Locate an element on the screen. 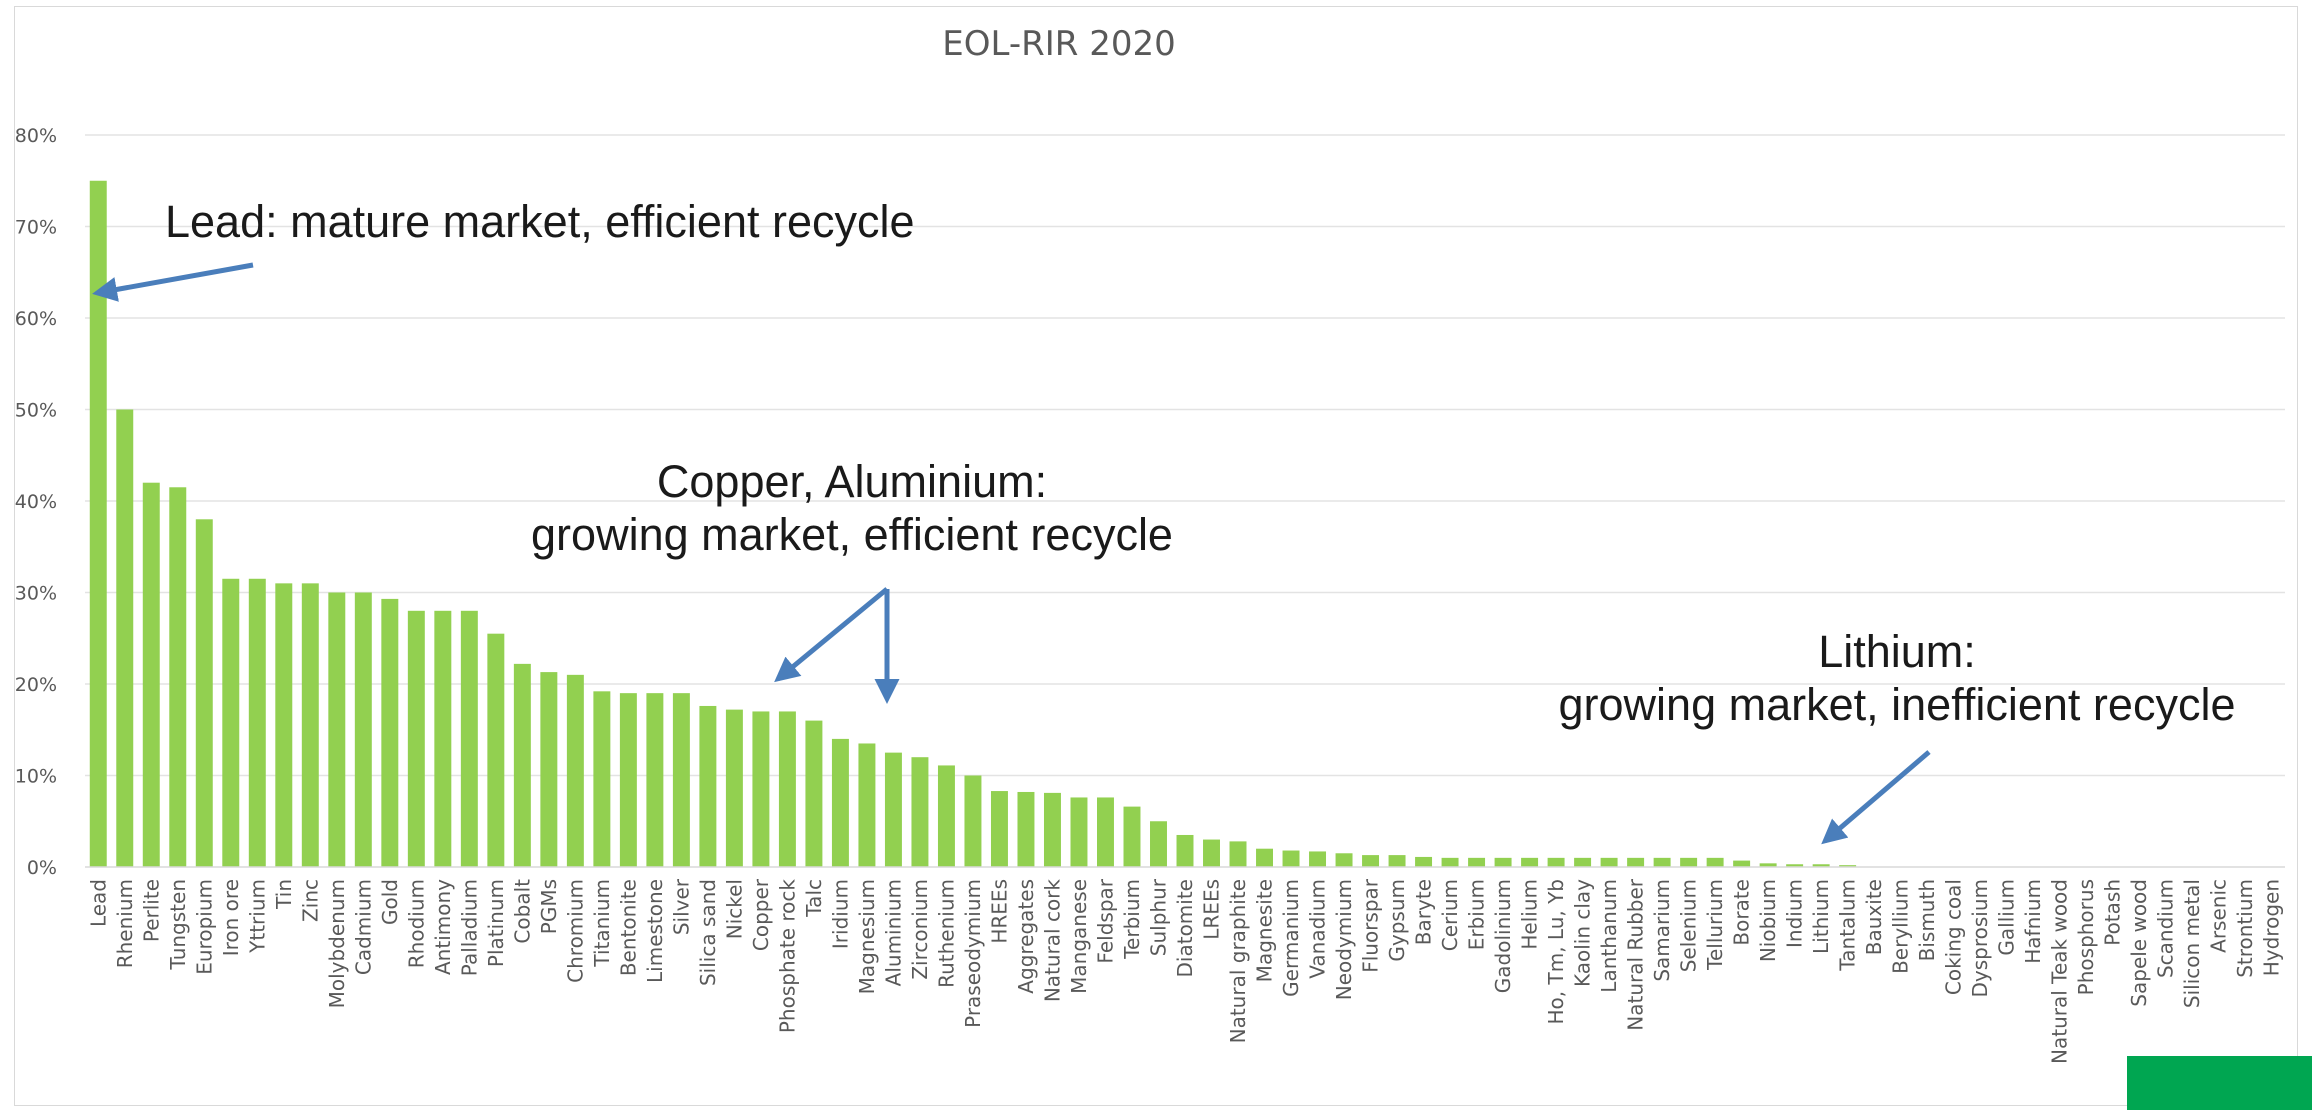 The image size is (2312, 1110). x-category-label: Niobium is located at coordinates (1768, 920).